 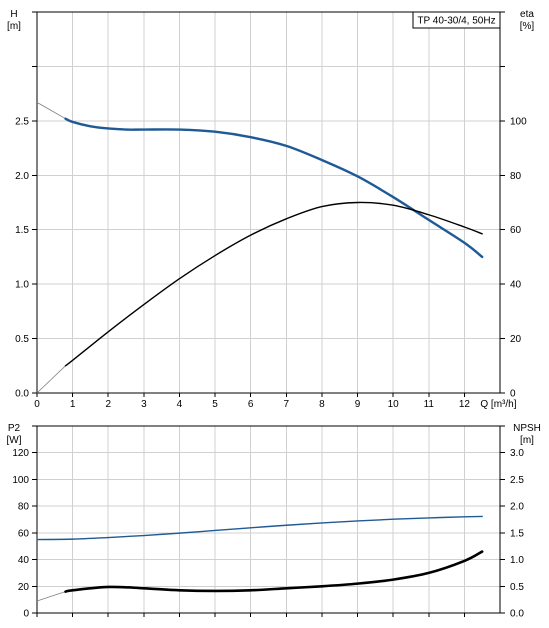 I want to click on upper-right-tick-label: 80, so click(x=516, y=176).